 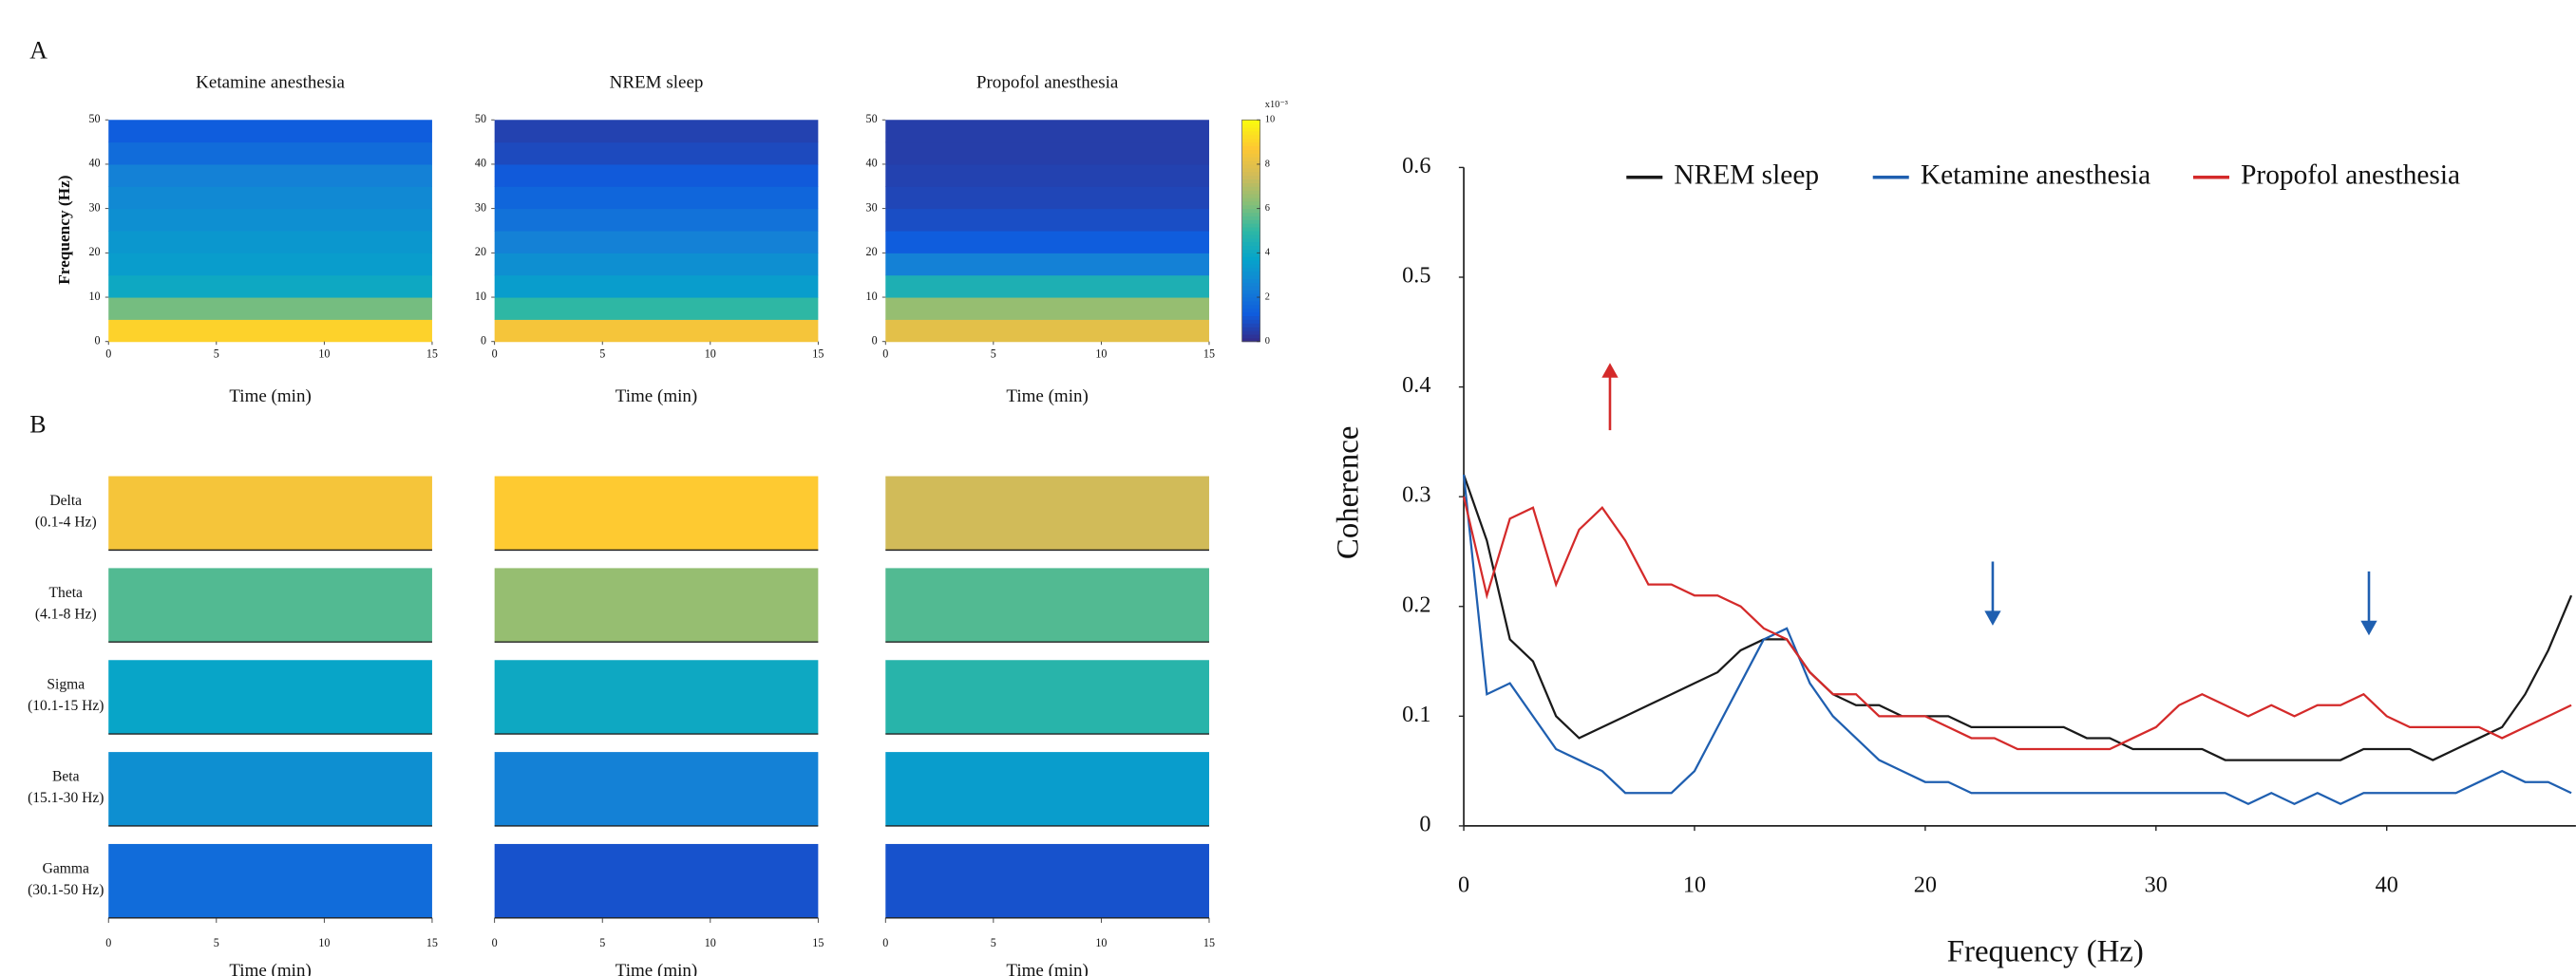 What do you see at coordinates (66, 685) in the screenshot?
I see `row-label: Sigma` at bounding box center [66, 685].